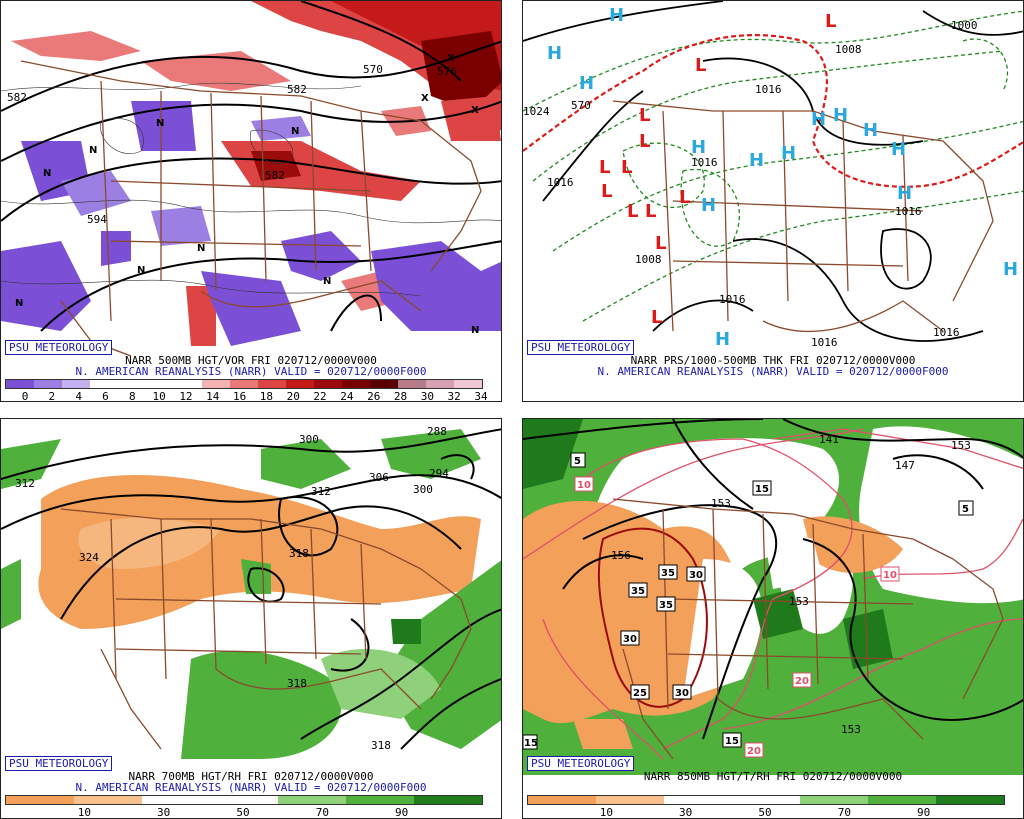  Describe the element at coordinates (762, 489) in the screenshot. I see `temp-label: 15` at that location.